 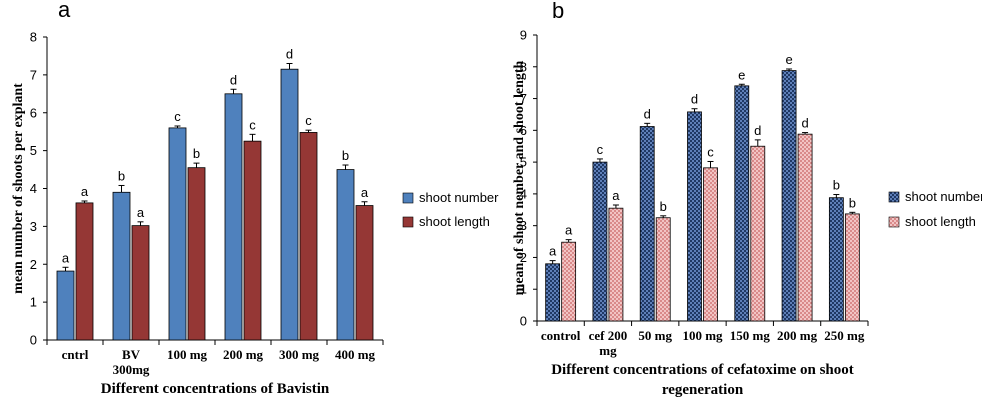 What do you see at coordinates (844, 335) in the screenshot?
I see `x-tick-label: 250 mg` at bounding box center [844, 335].